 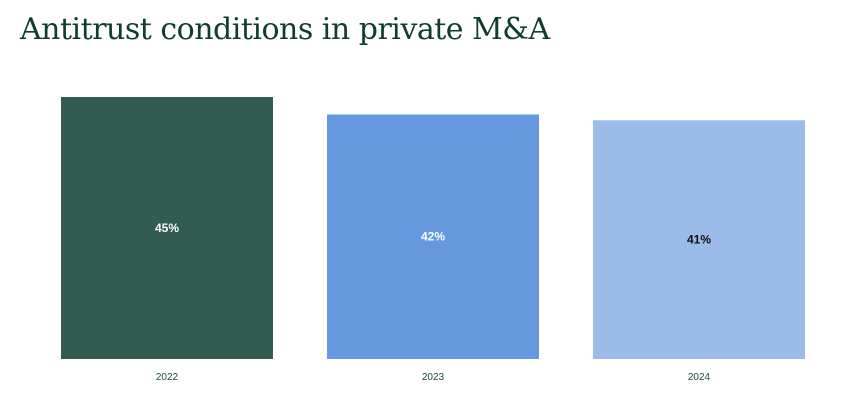 I want to click on data-label-2023: 42%, so click(x=433, y=237).